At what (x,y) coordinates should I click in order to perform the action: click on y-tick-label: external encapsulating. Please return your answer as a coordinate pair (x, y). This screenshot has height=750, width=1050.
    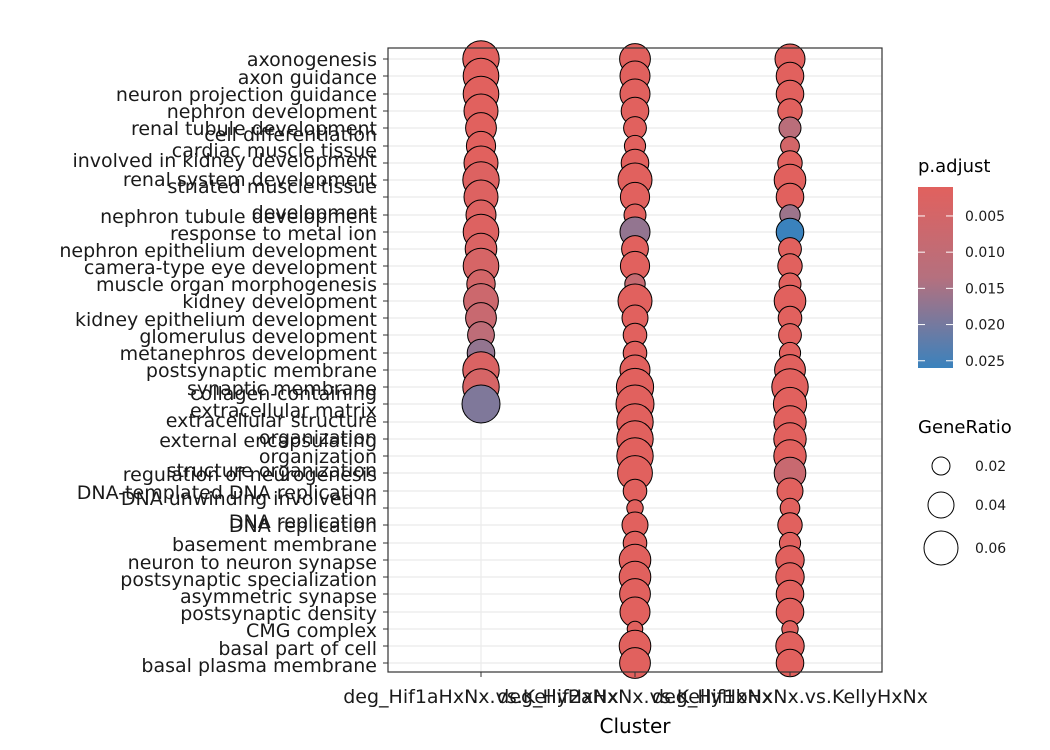
    Looking at the image, I should click on (268, 441).